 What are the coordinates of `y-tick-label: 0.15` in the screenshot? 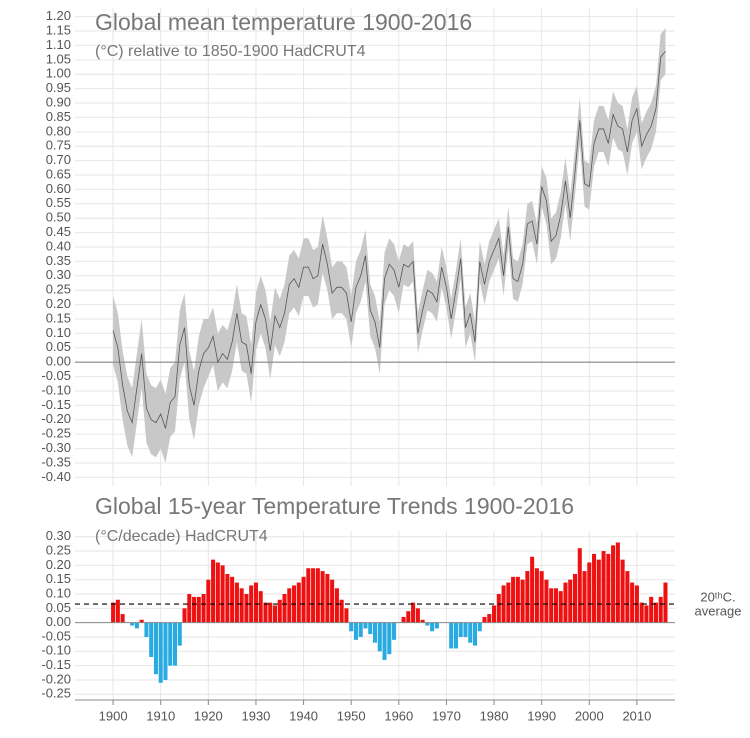 It's located at (58, 317).